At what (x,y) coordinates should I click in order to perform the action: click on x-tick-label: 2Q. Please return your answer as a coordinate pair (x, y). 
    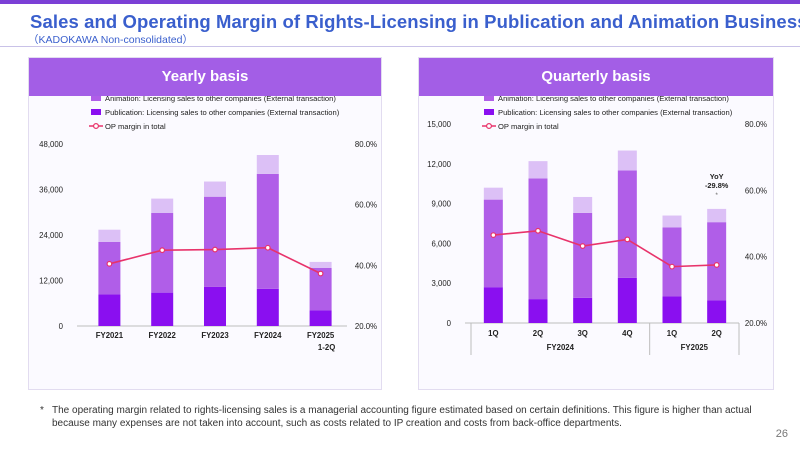
    Looking at the image, I should click on (716, 333).